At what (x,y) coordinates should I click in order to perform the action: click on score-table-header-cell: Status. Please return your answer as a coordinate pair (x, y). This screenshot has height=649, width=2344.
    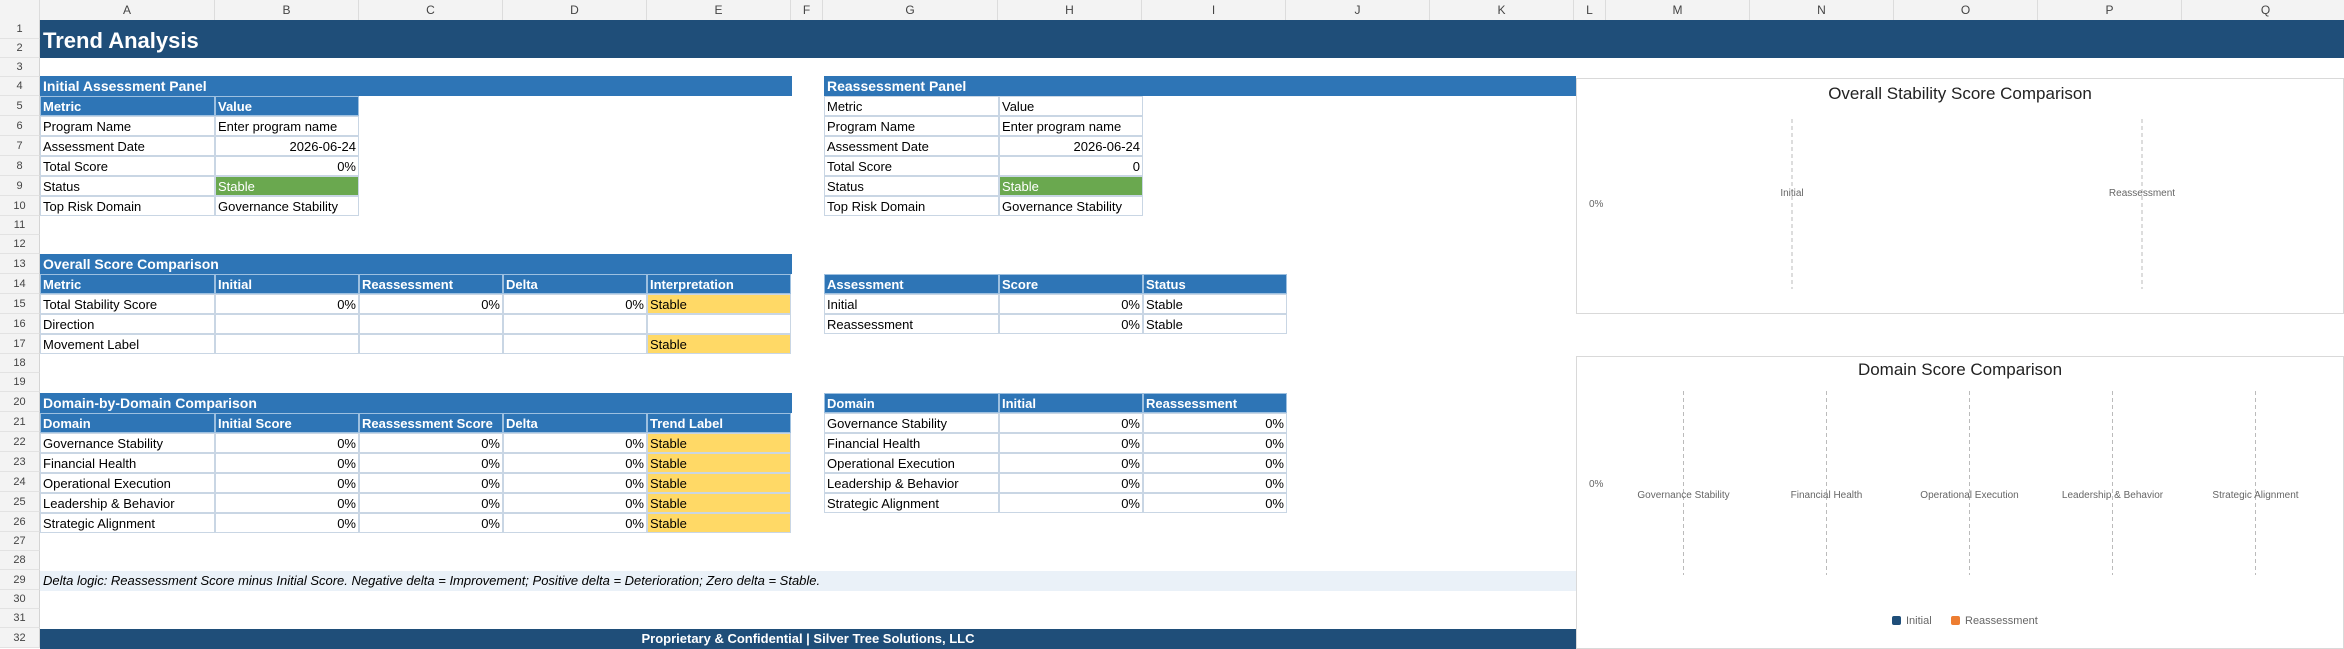
    Looking at the image, I should click on (1215, 284).